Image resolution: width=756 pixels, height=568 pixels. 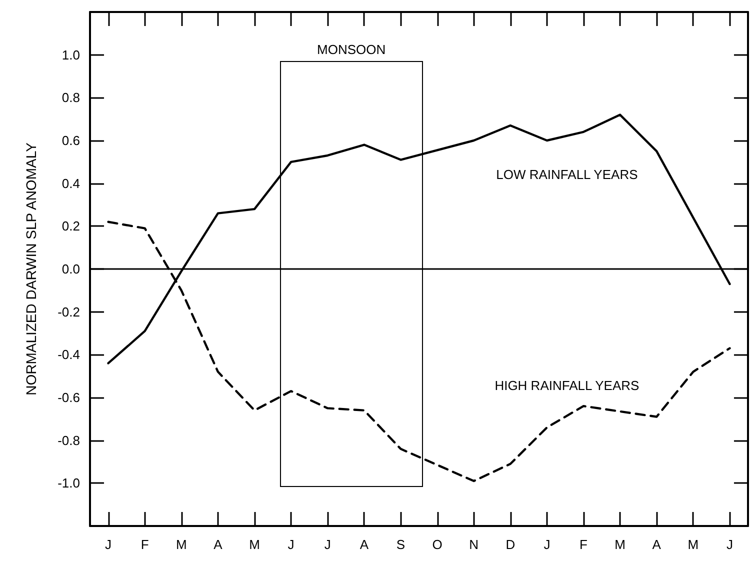 What do you see at coordinates (437, 544) in the screenshot?
I see `x-tick-label: O` at bounding box center [437, 544].